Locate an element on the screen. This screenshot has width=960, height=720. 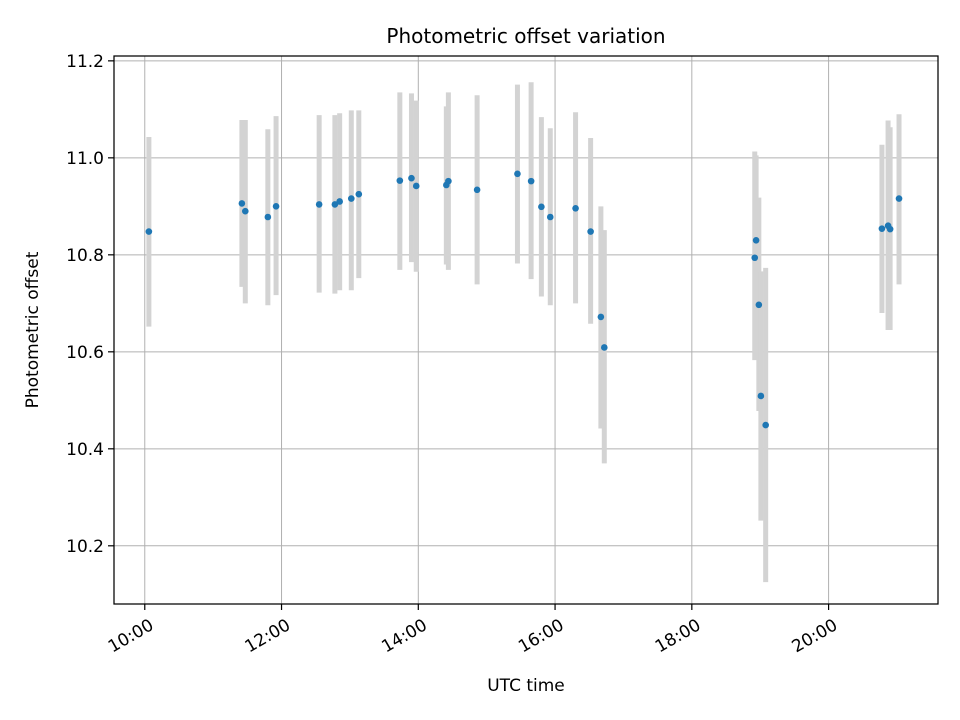
y-tick-label: 10.4 is located at coordinates (85, 450).